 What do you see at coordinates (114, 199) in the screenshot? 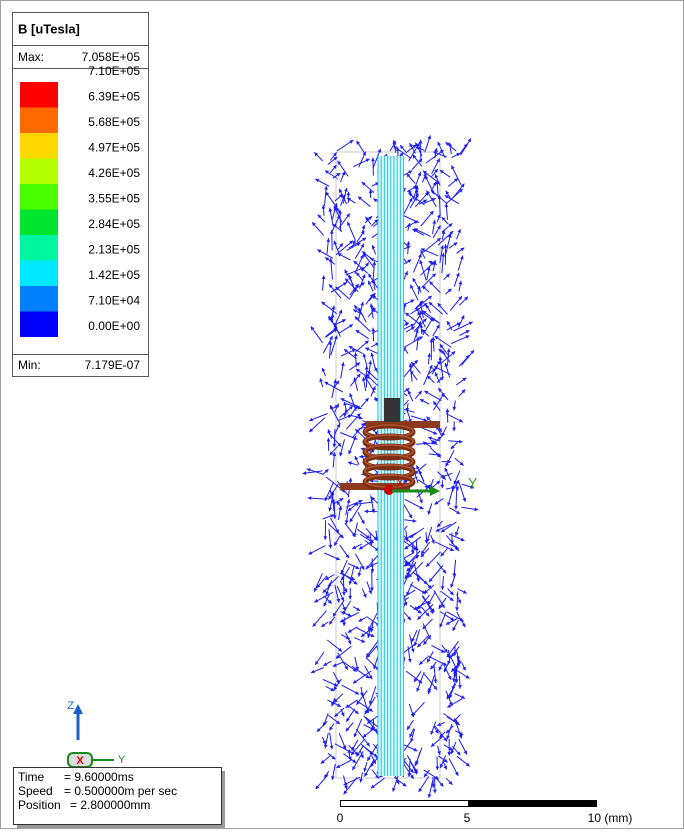
I see `legend-label: 3.55E+05` at bounding box center [114, 199].